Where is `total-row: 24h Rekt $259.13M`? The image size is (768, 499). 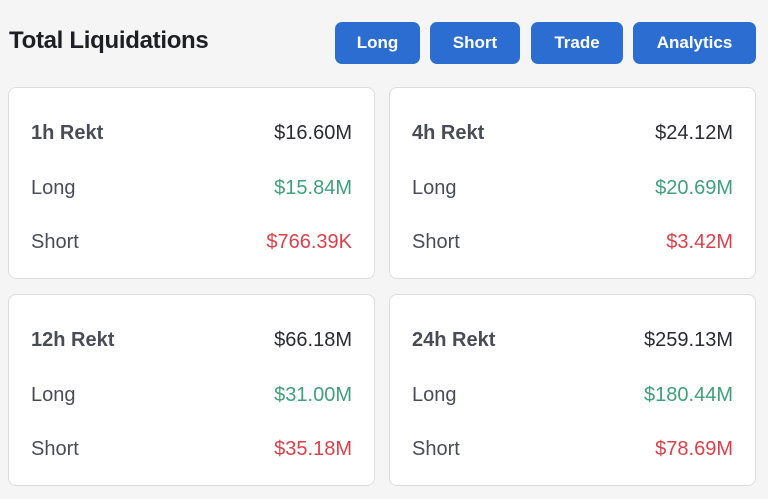
total-row: 24h Rekt $259.13M is located at coordinates (572, 340).